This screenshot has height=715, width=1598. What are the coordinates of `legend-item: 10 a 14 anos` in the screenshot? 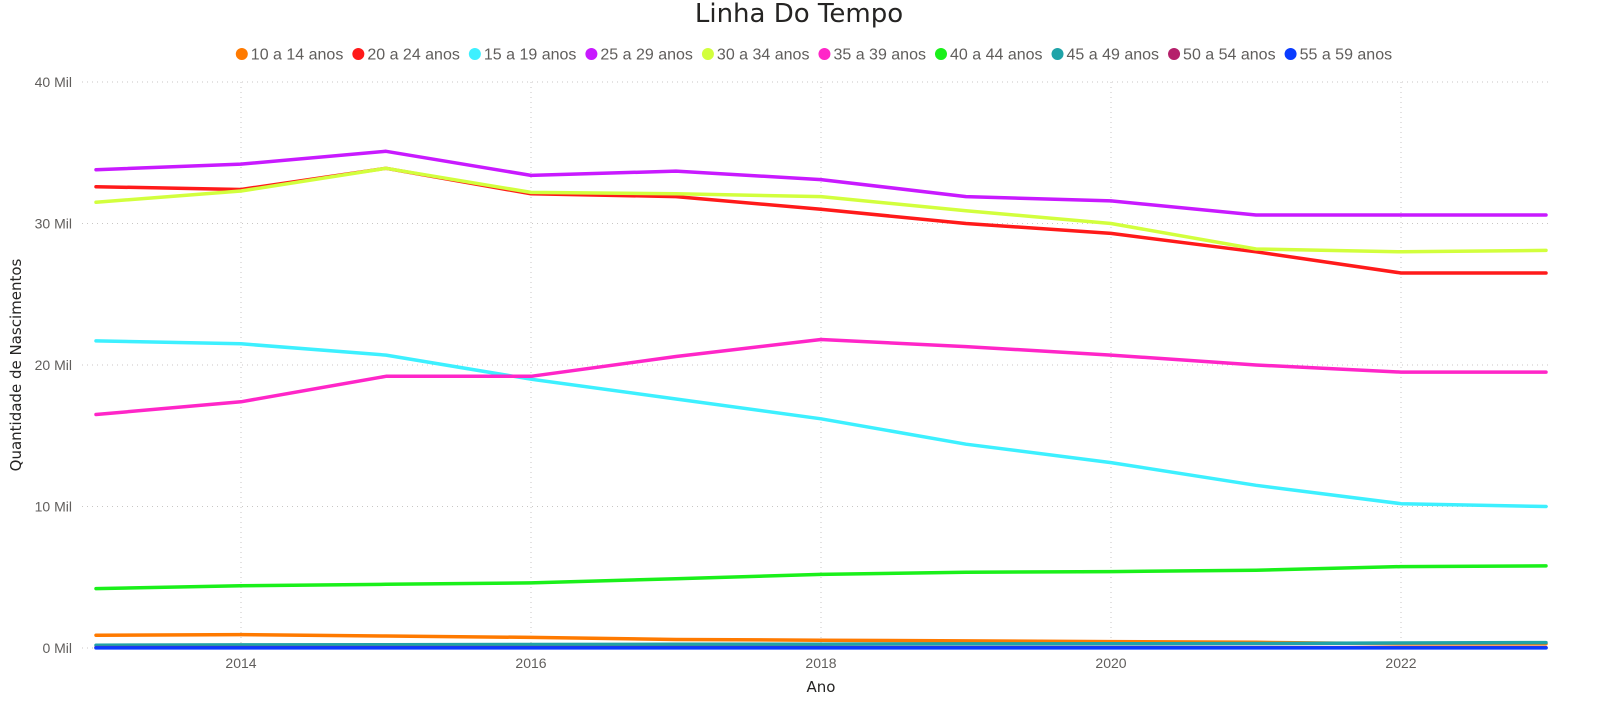 It's located at (289, 55).